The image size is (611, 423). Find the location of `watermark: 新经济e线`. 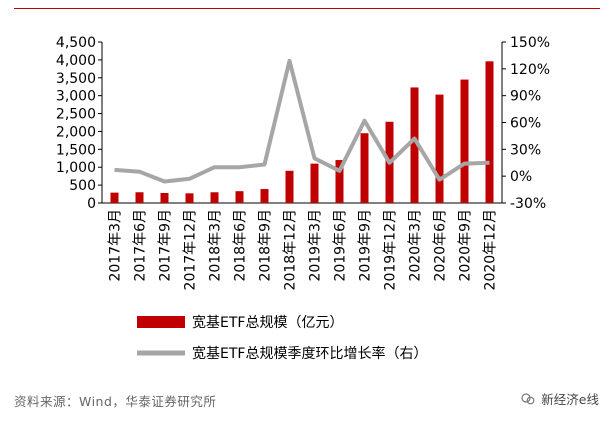

watermark: 新经济e线 is located at coordinates (560, 398).